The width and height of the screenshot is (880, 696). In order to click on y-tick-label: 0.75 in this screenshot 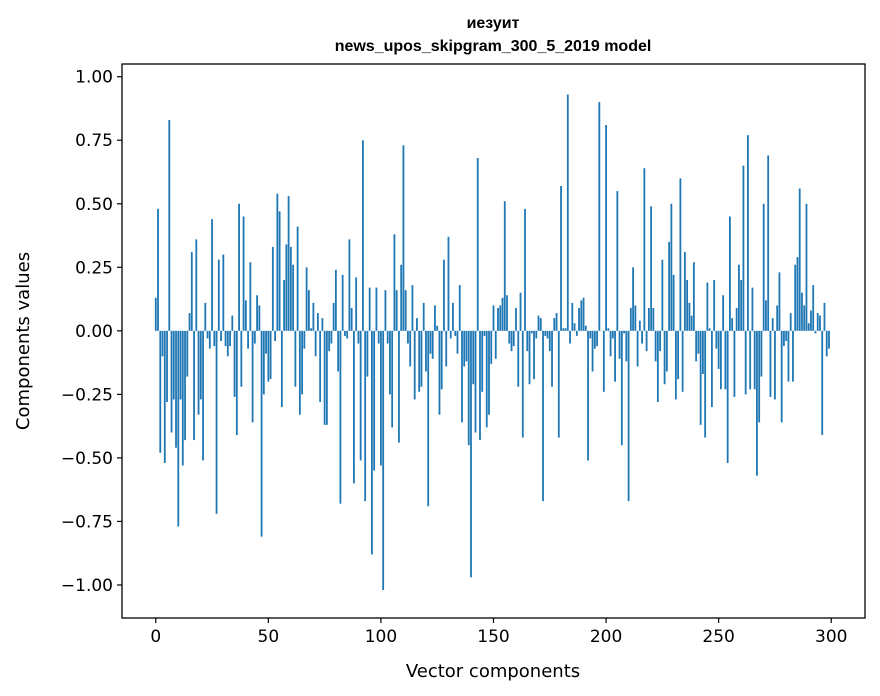, I will do `click(94, 141)`.